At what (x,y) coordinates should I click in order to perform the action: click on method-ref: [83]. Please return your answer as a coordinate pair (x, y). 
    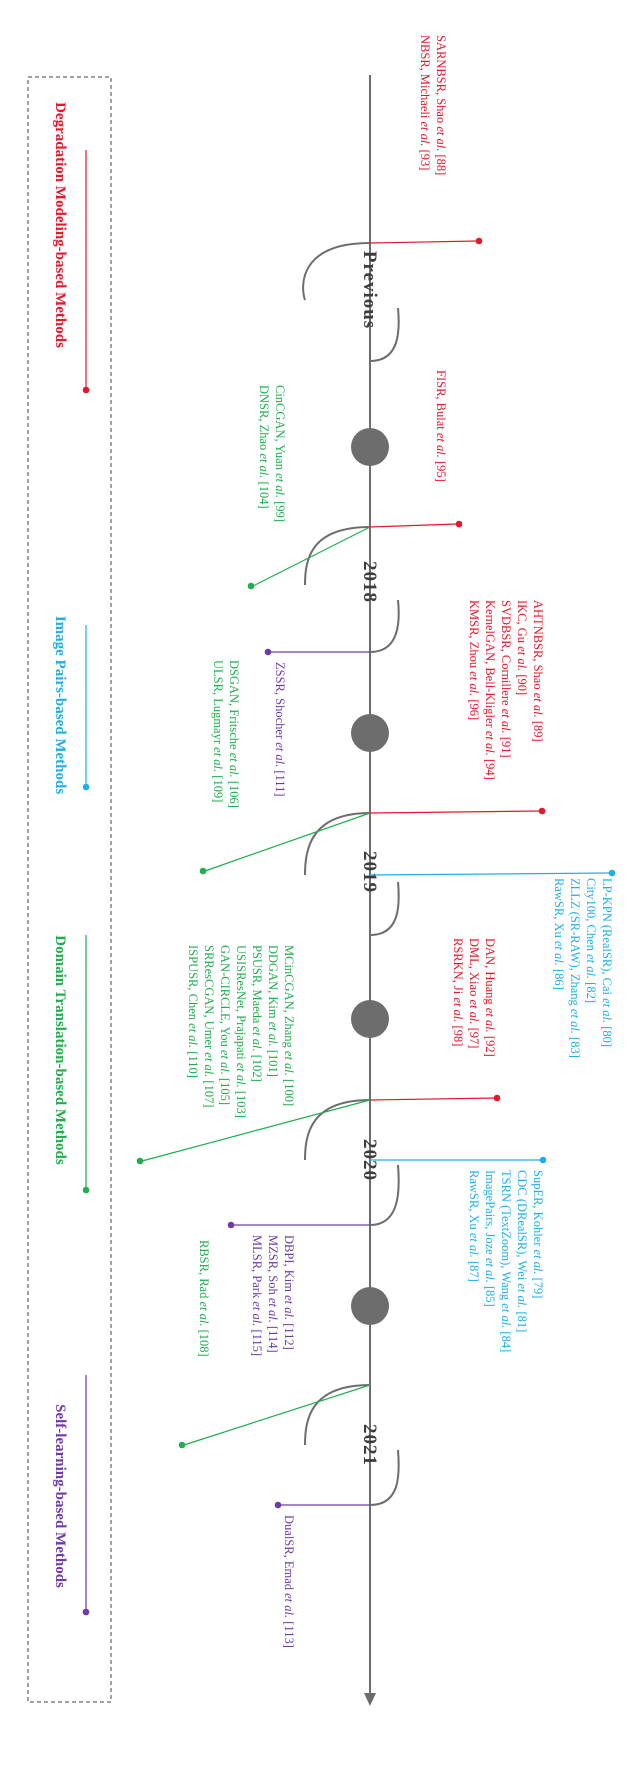
    Looking at the image, I should click on (575, 1046).